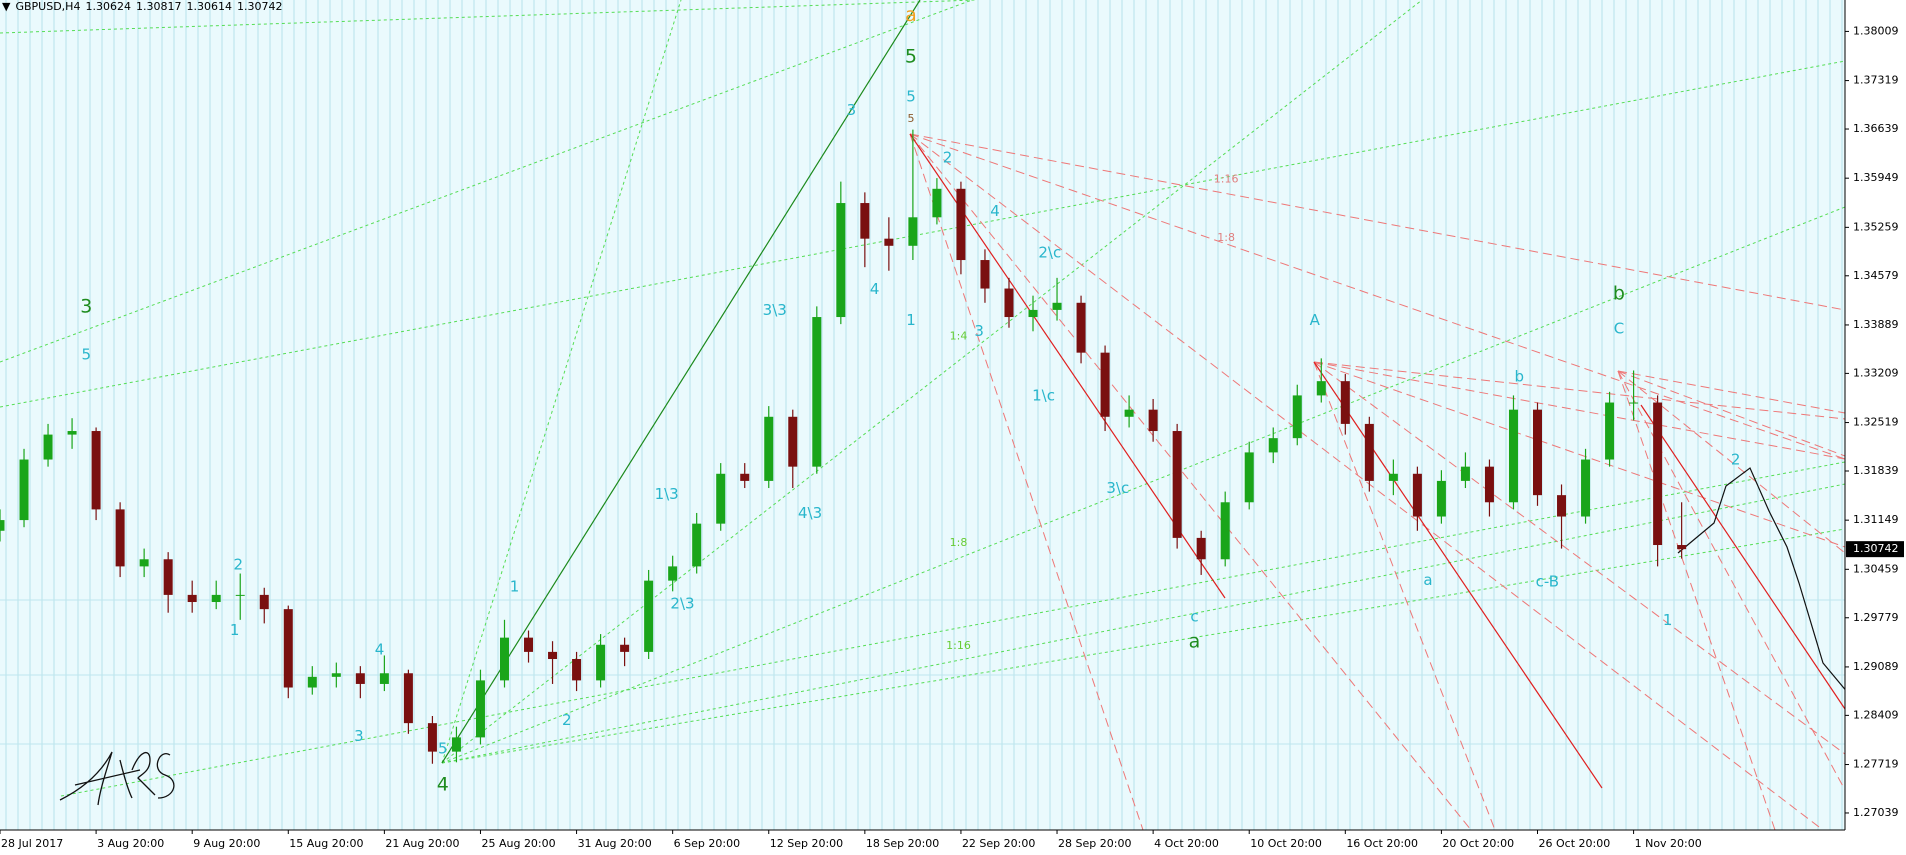 The width and height of the screenshot is (1906, 855). Describe the element at coordinates (902, 843) in the screenshot. I see `x-tick-label: 18 Sep 20:00` at that location.